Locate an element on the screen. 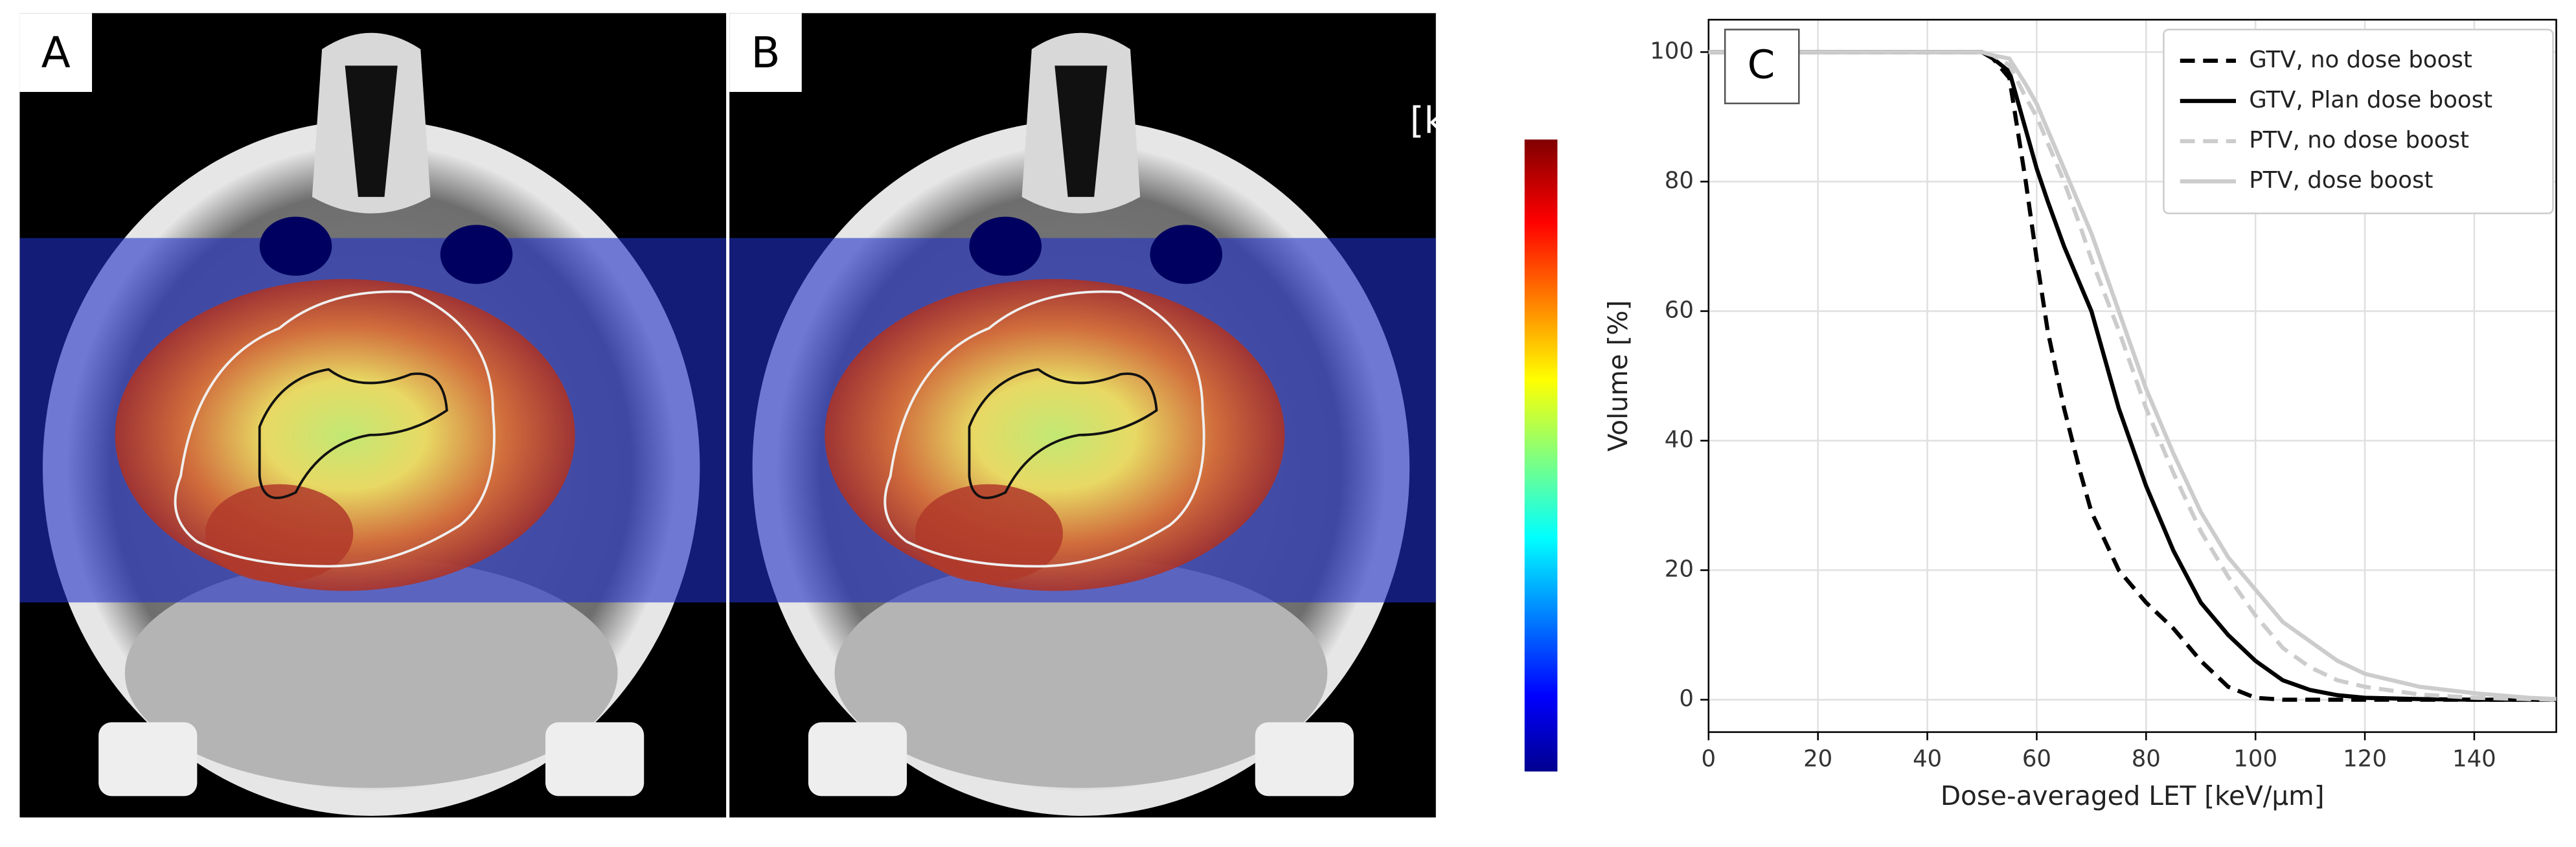 This screenshot has height=847, width=2576. x-tick-label: 40 is located at coordinates (1928, 760).